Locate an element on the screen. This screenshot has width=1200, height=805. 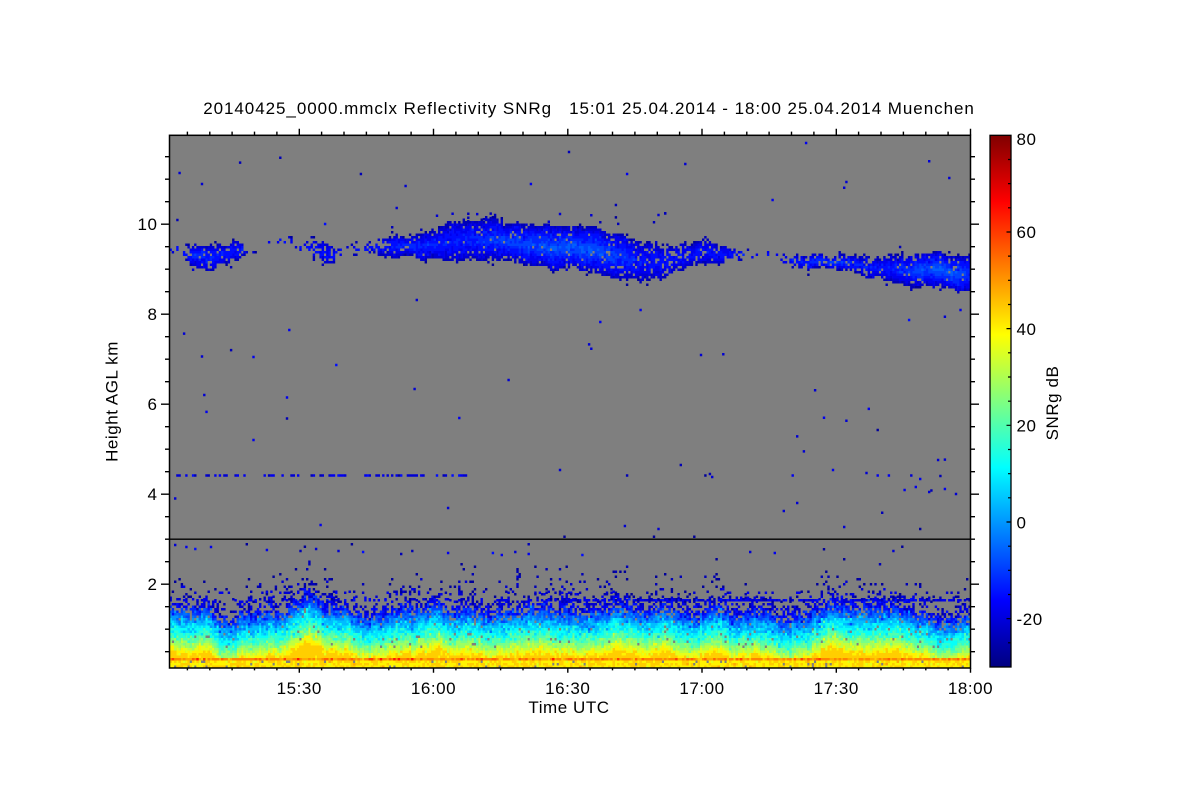
svg-text: Height AGL km is located at coordinates (112, 401).